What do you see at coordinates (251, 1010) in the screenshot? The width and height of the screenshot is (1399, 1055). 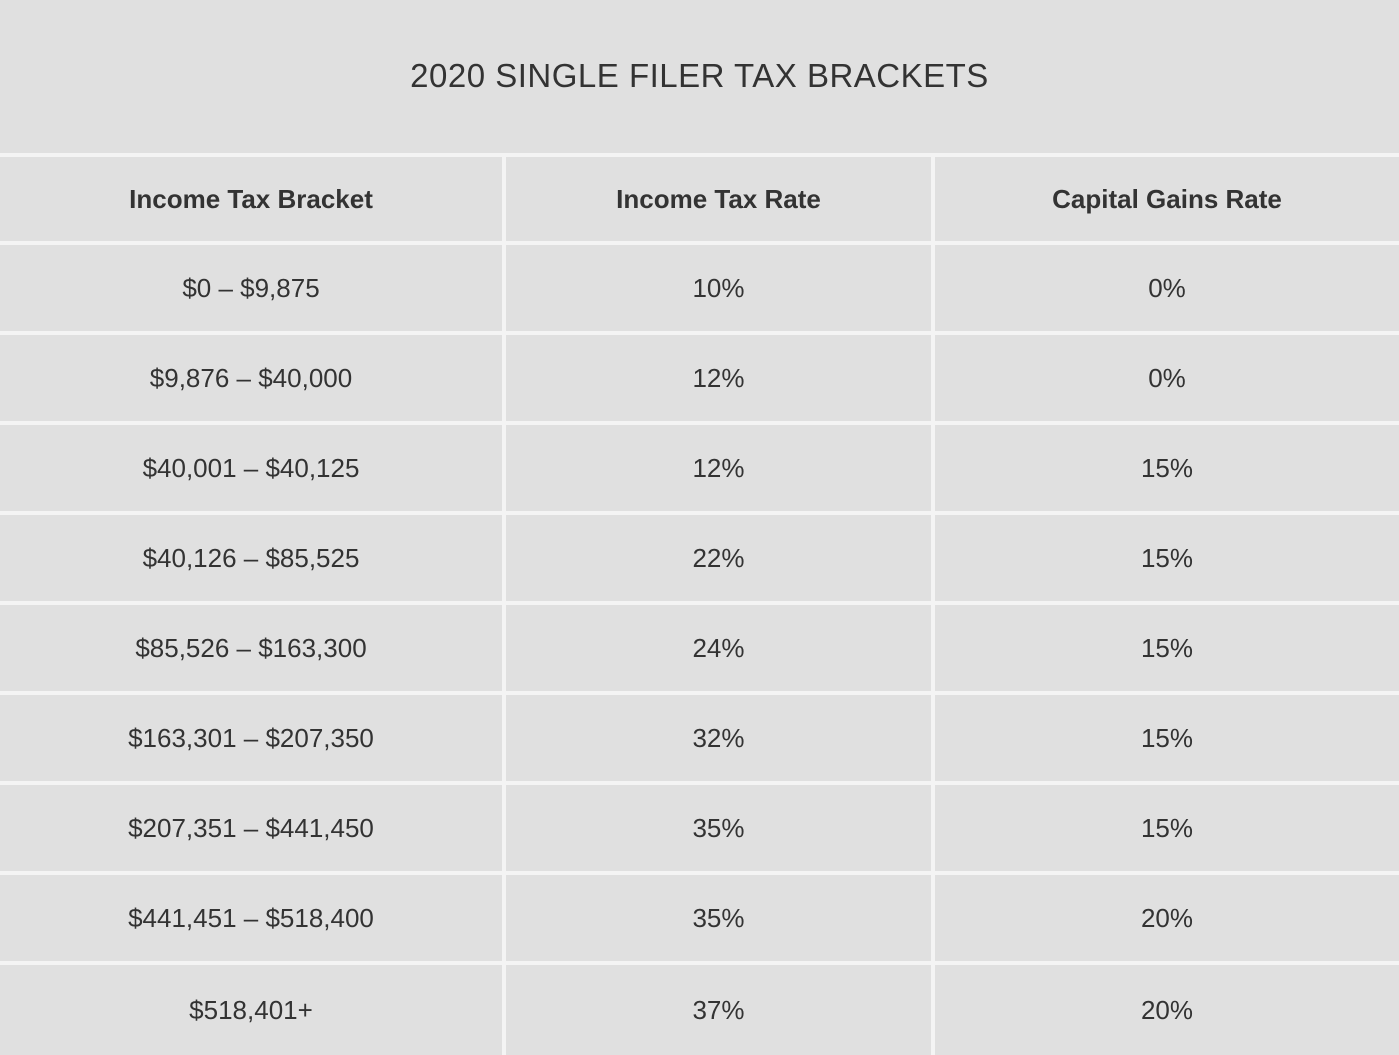 I see `cell-income-bracket: $518,401+` at bounding box center [251, 1010].